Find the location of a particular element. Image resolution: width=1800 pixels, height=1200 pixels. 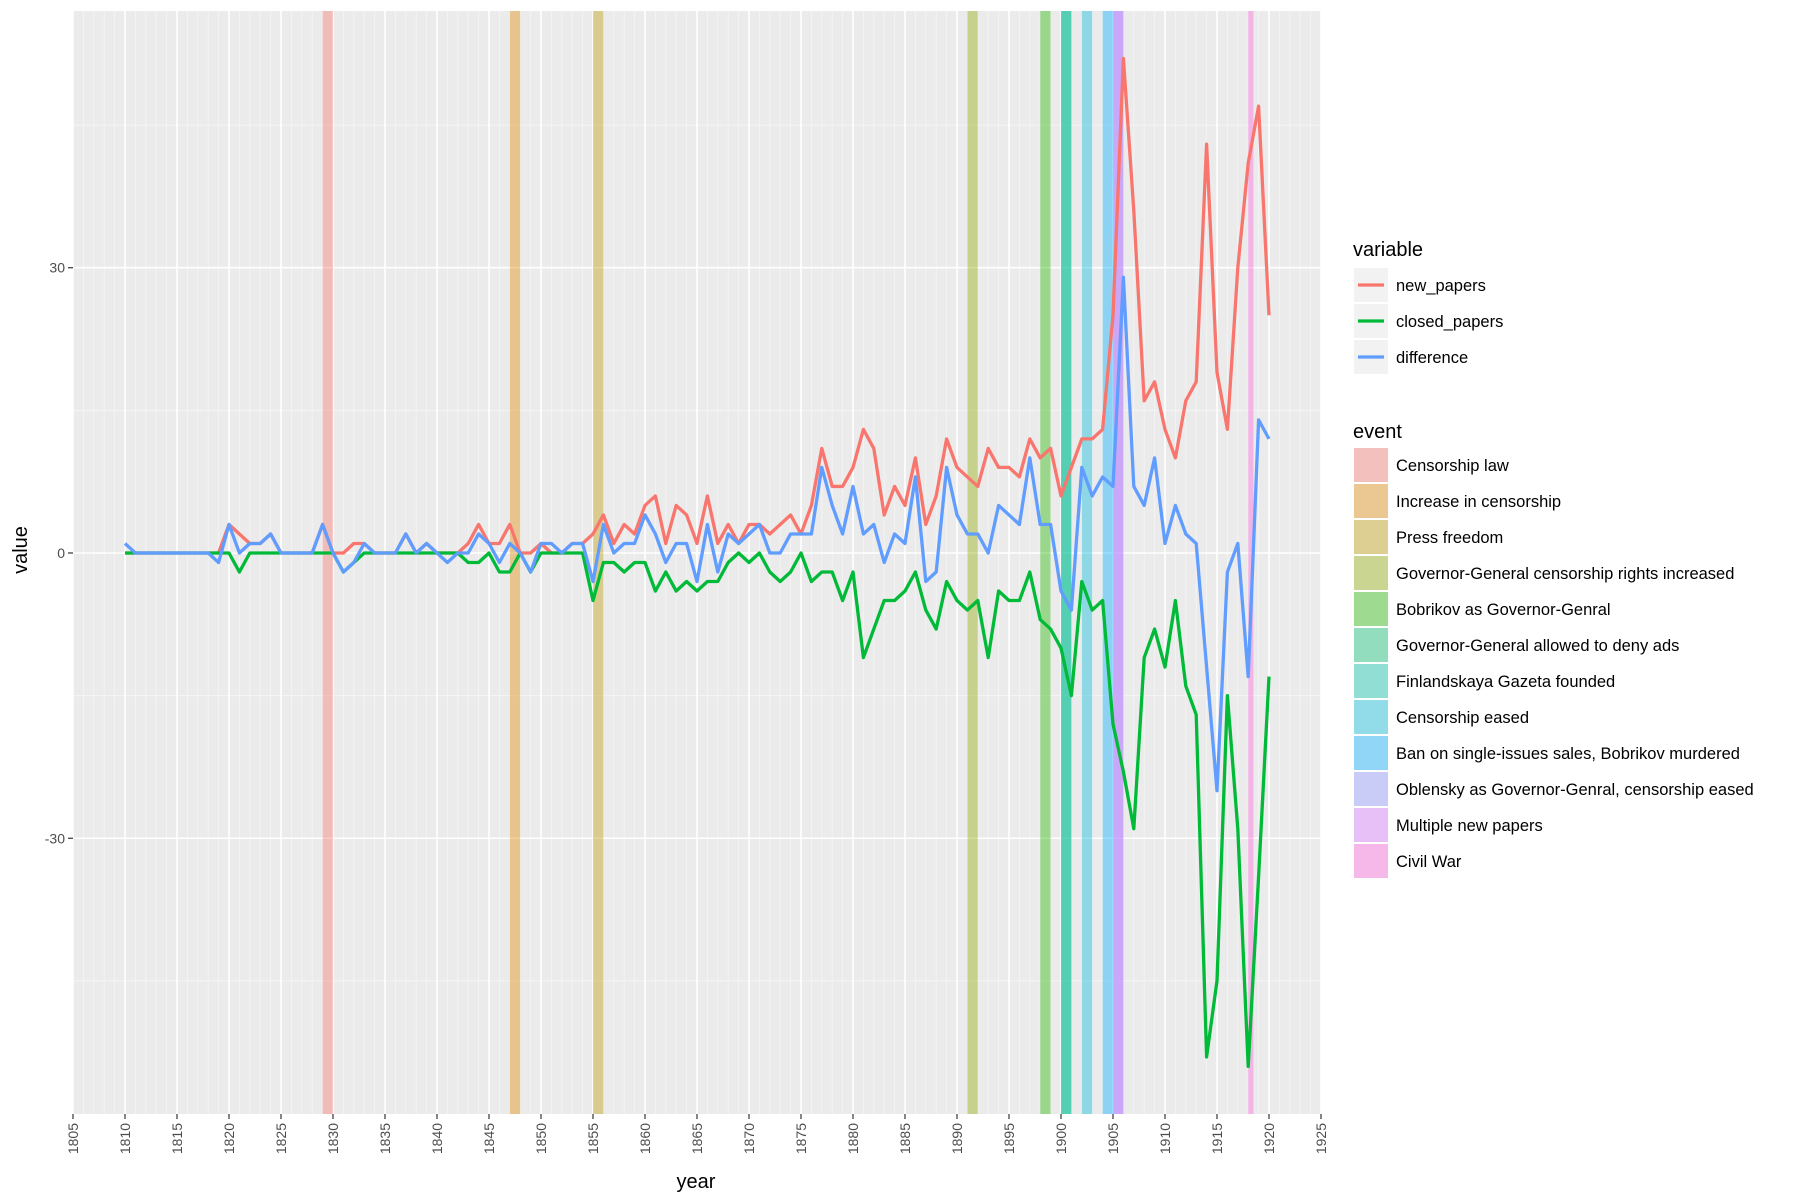

y-tick-label: 30 is located at coordinates (57, 268).